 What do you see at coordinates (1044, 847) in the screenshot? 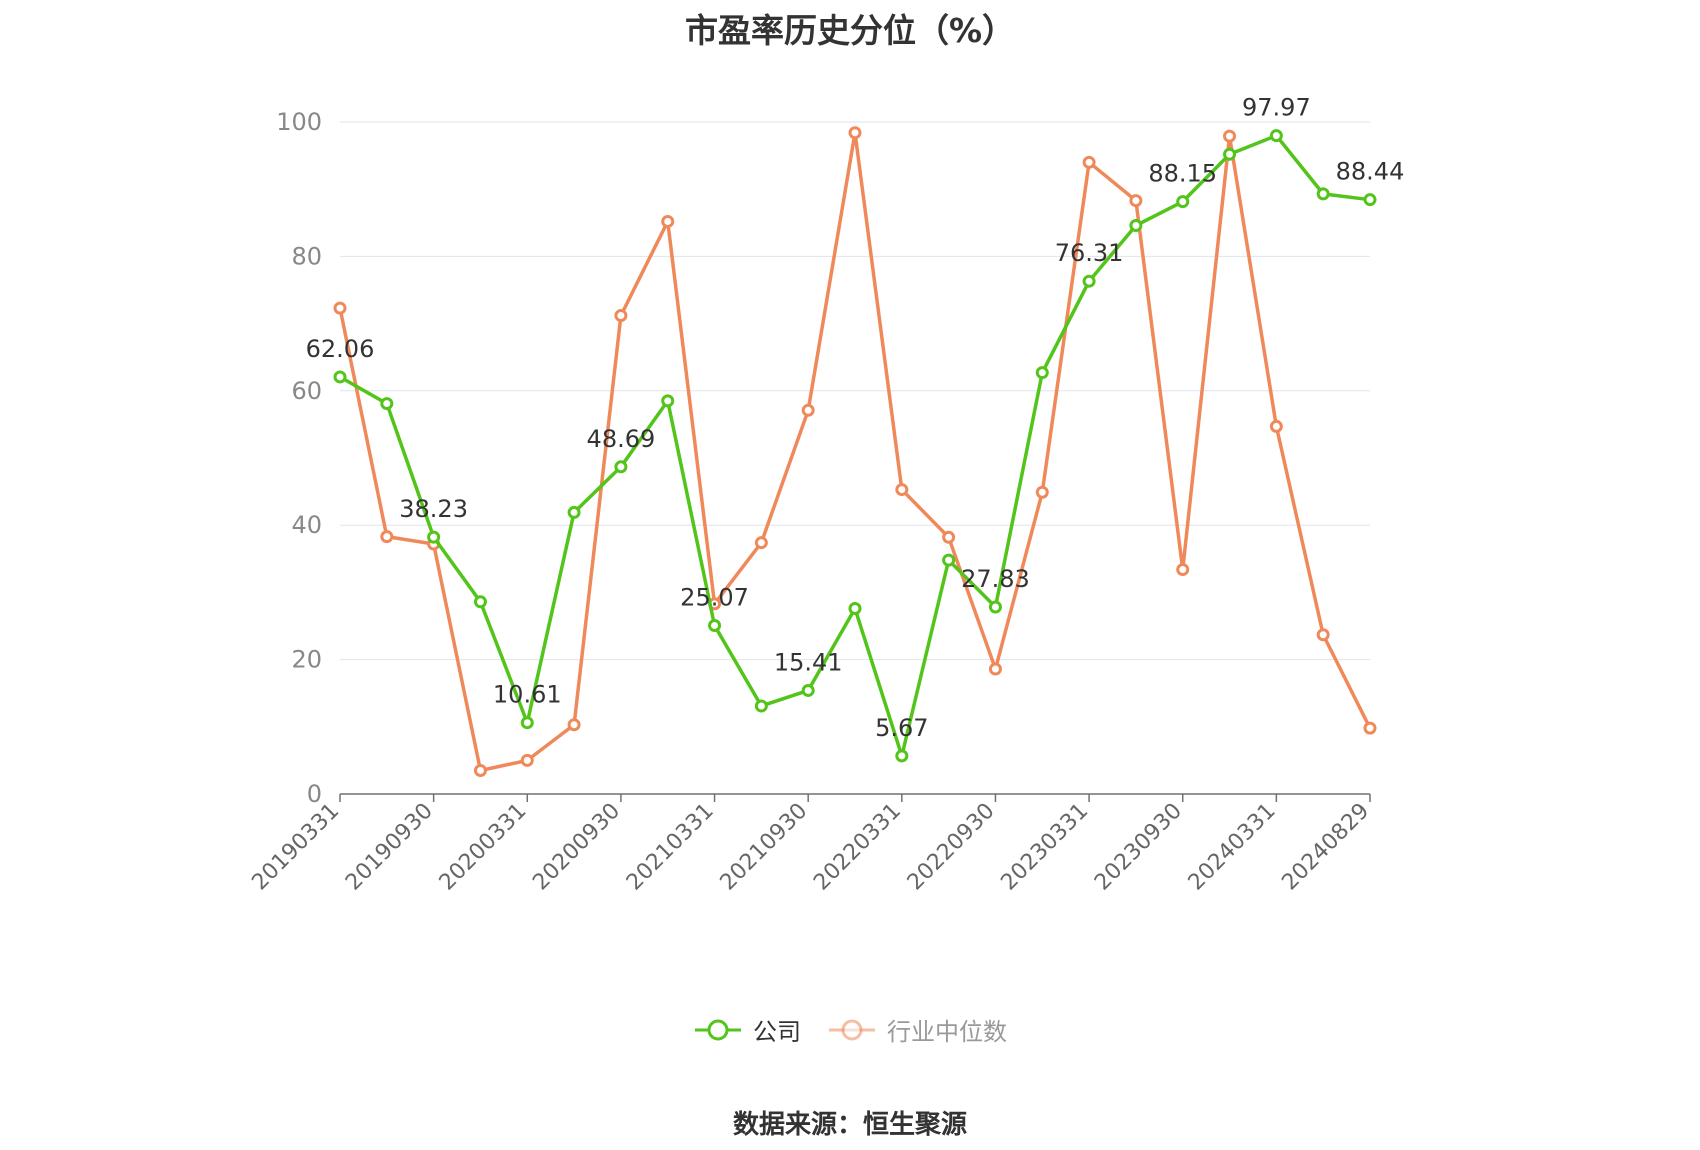
I see `x-tick-label: 20230331` at bounding box center [1044, 847].